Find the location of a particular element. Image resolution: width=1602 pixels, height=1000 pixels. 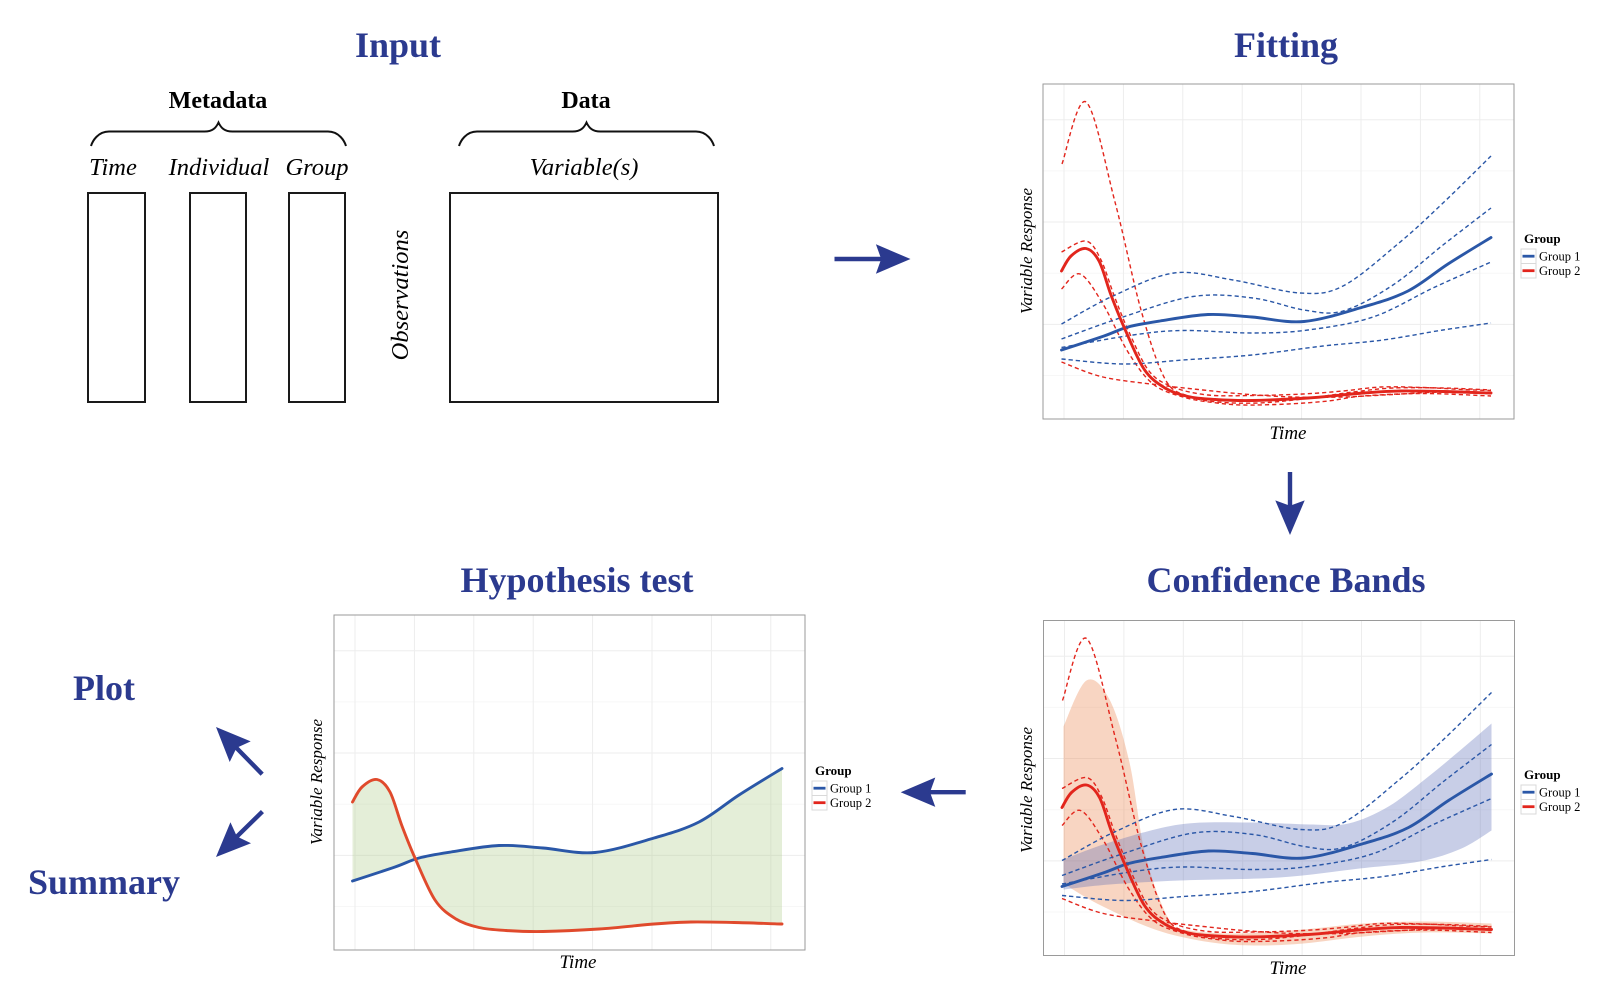

svg-text: Data is located at coordinates (585, 101).